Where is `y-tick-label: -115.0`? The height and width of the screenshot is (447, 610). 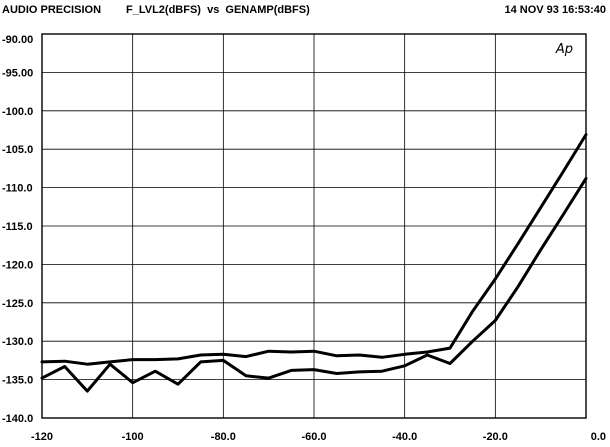
y-tick-label: -115.0 is located at coordinates (17, 227).